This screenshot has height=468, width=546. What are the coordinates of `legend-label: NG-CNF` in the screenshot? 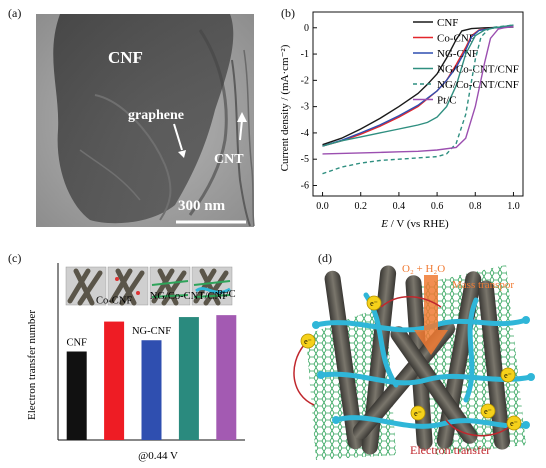 It's located at (457, 54).